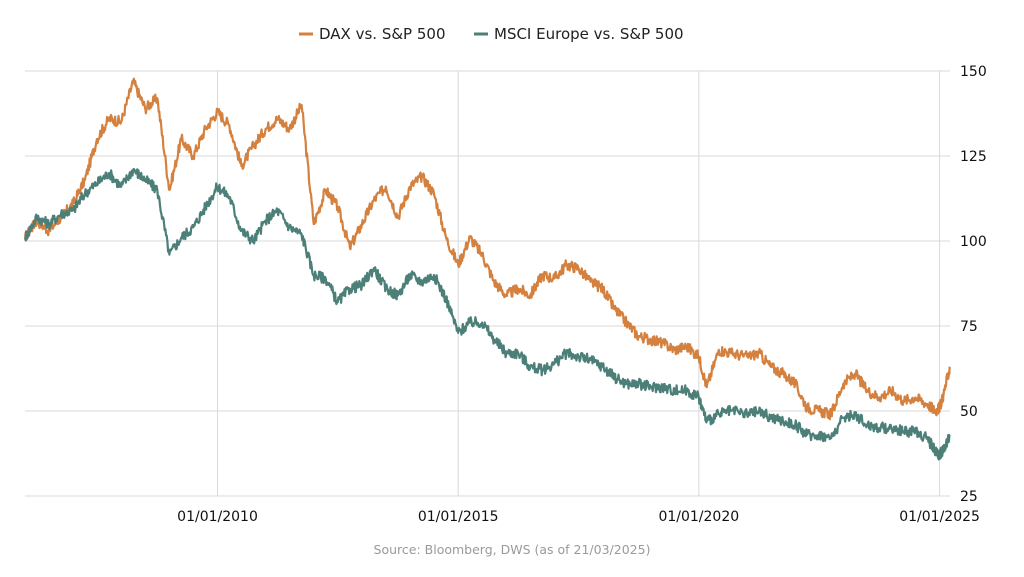 The height and width of the screenshot is (577, 1024). Describe the element at coordinates (969, 327) in the screenshot. I see `y-tick-label: 75` at that location.